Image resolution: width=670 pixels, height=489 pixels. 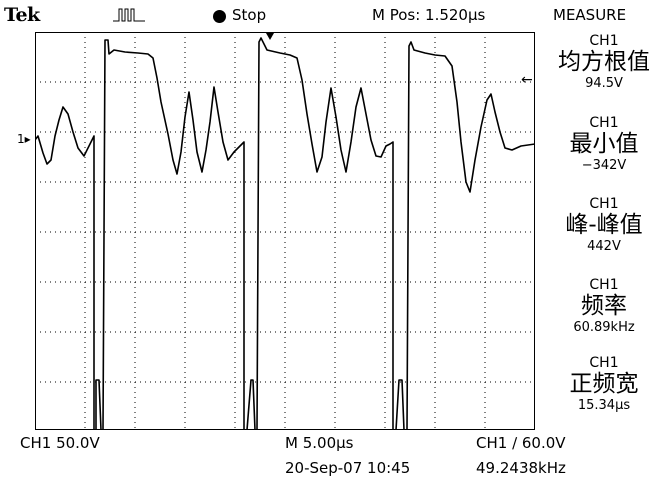 I want to click on measure-name: 均方根值, so click(x=604, y=62).